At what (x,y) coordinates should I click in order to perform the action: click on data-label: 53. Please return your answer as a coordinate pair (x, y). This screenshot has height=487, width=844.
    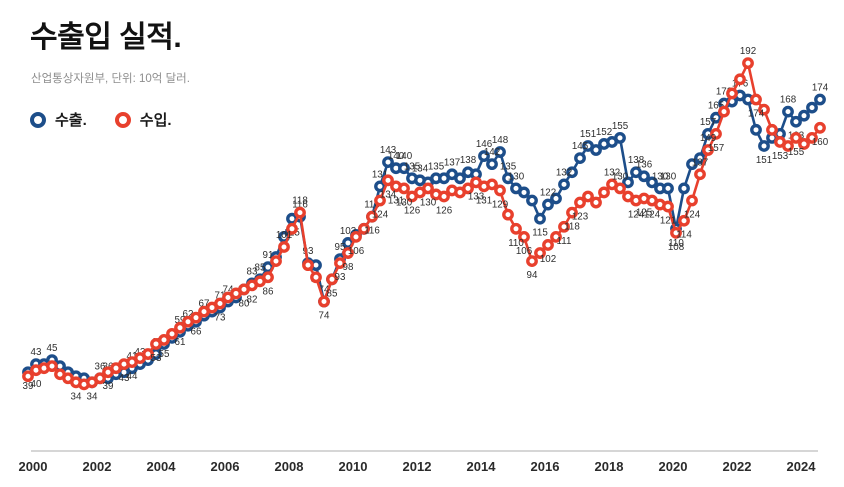
    Looking at the image, I should click on (156, 358).